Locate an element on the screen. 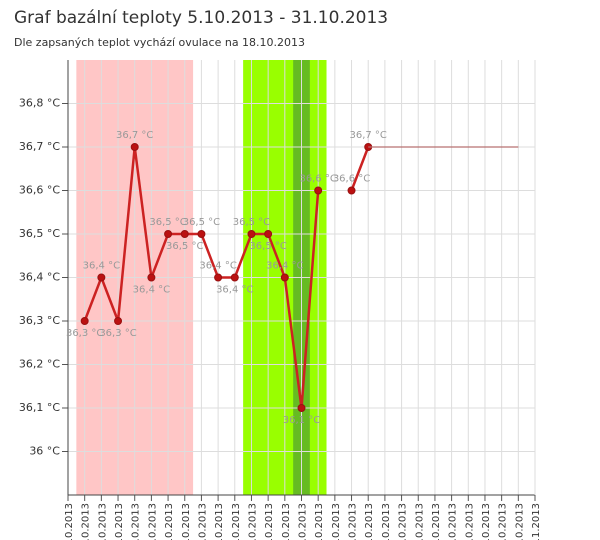 This screenshot has width=600, height=540. y-tick-label: 36 °C is located at coordinates (44, 451).